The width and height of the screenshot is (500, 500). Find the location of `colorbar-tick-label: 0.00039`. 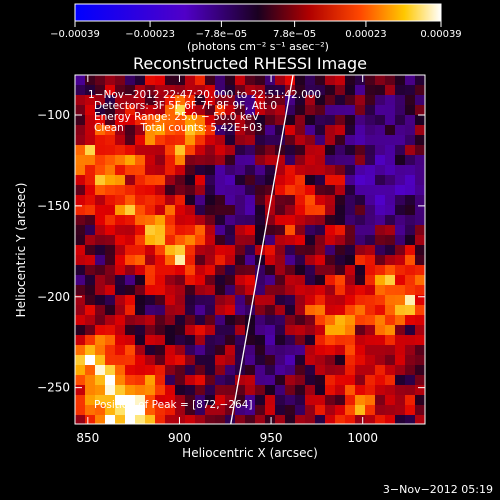

colorbar-tick-label: 0.00039 is located at coordinates (440, 34).